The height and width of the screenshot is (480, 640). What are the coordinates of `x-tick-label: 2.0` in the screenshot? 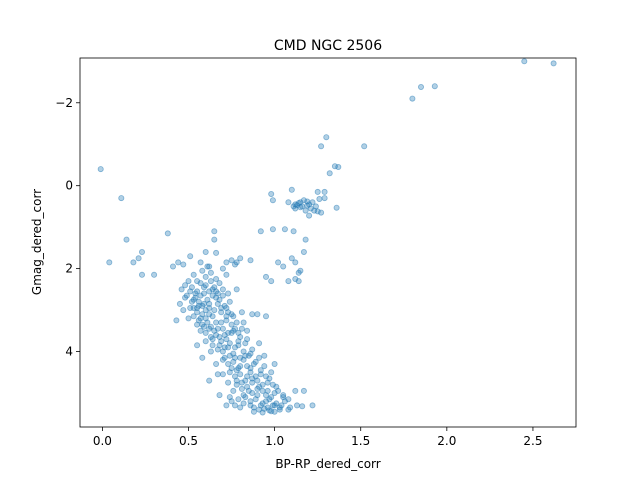 It's located at (446, 441).